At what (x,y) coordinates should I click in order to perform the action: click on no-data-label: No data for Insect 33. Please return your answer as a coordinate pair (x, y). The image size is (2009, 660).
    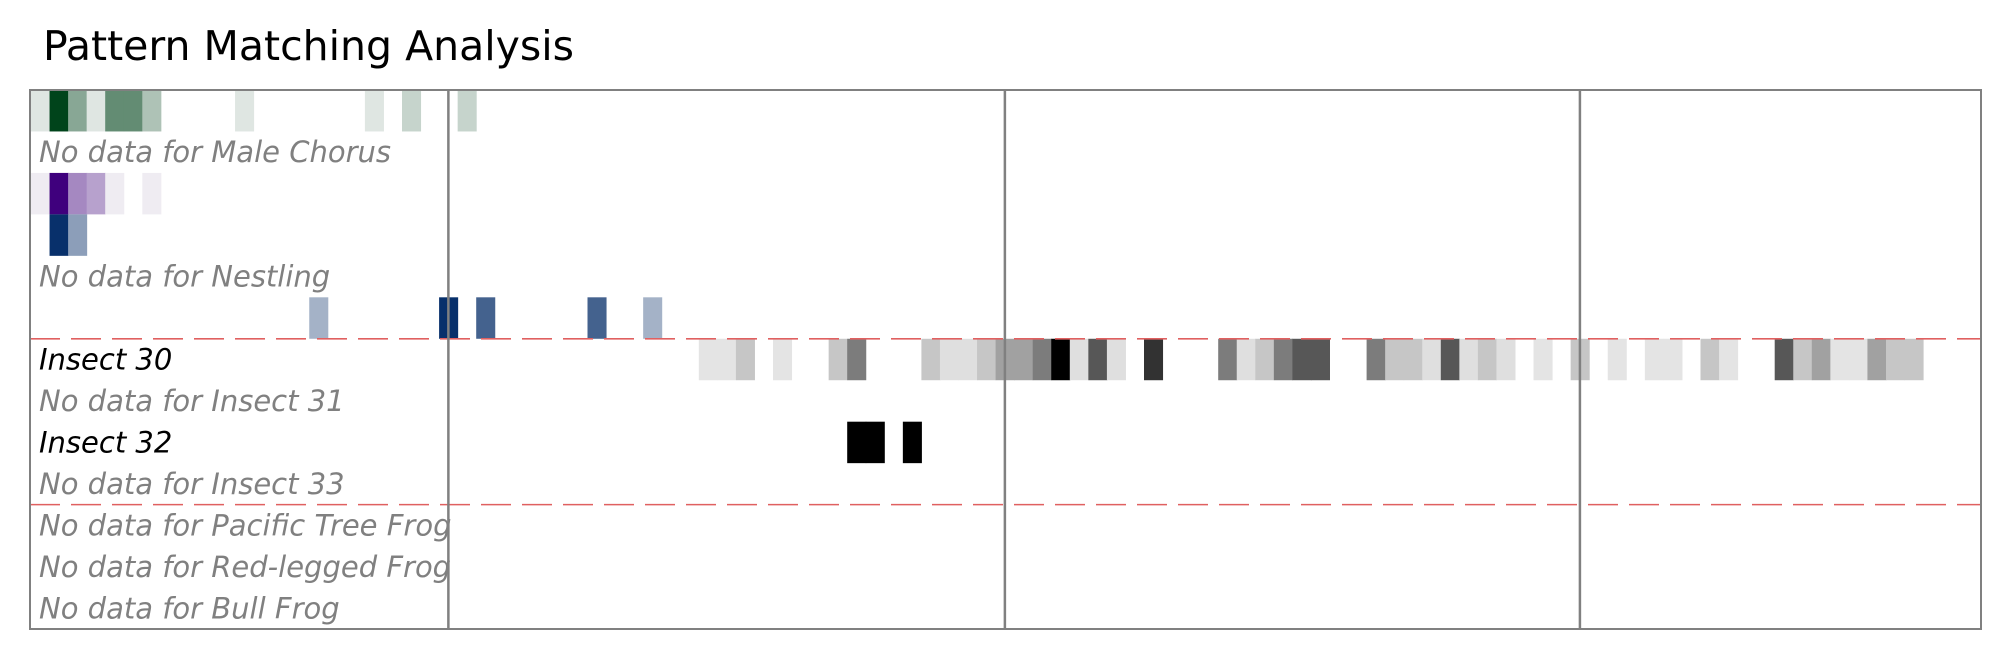
    Looking at the image, I should click on (192, 484).